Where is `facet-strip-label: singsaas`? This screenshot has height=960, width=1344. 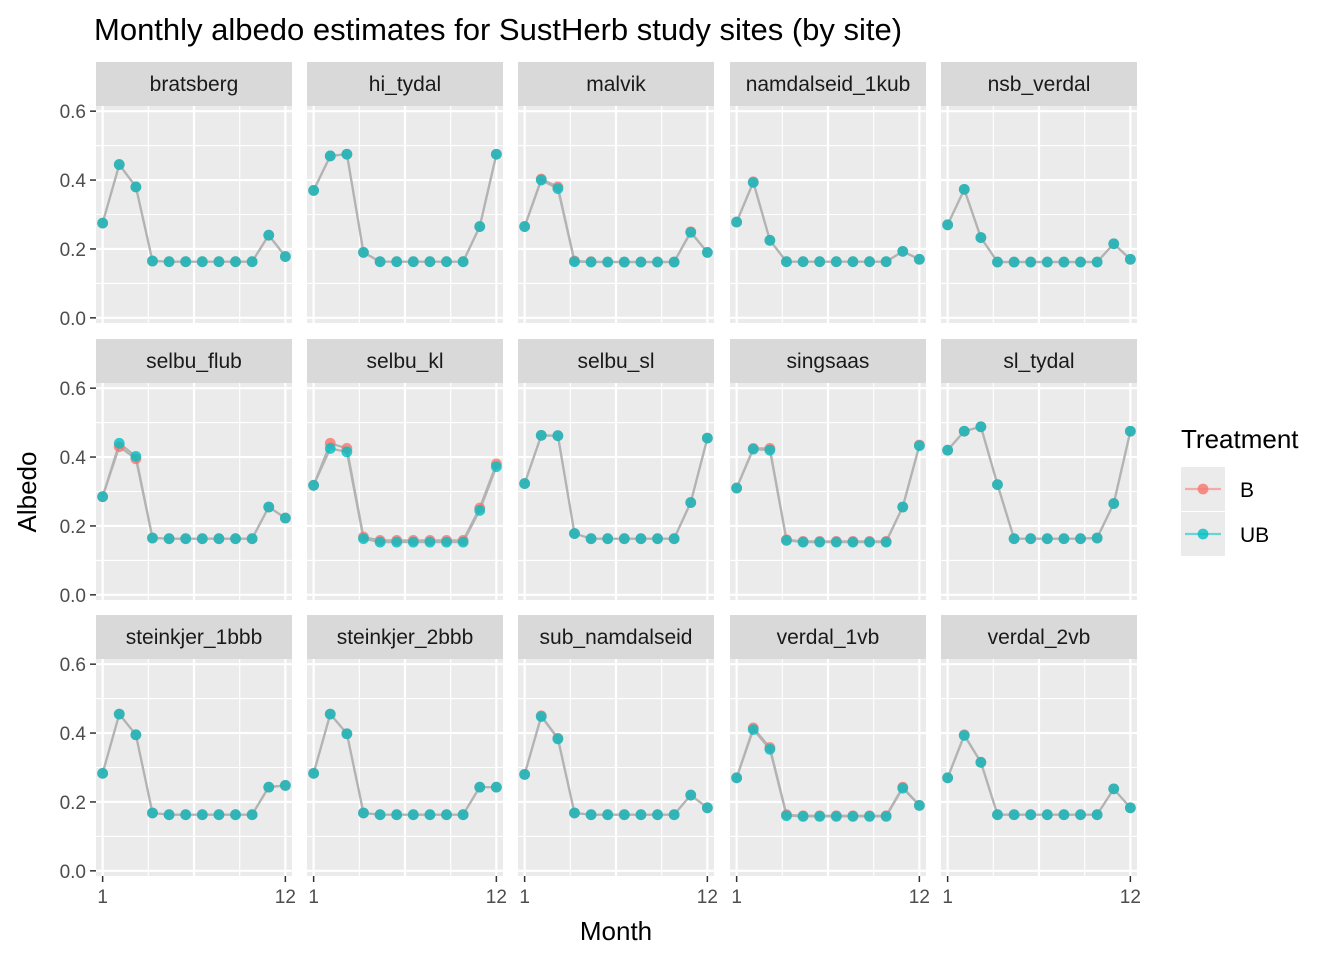
facet-strip-label: singsaas is located at coordinates (828, 361).